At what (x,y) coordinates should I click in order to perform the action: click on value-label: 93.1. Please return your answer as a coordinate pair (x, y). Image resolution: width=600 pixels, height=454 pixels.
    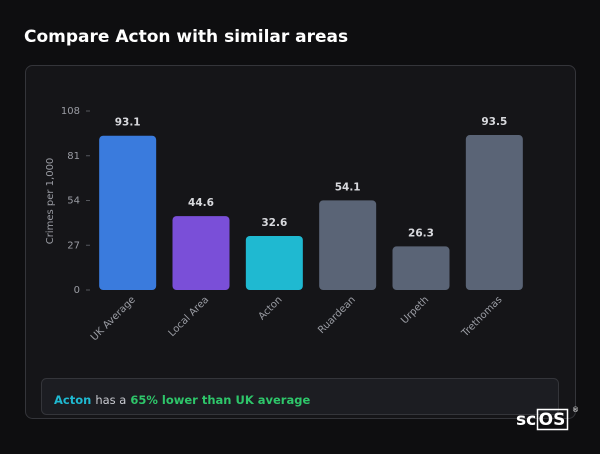
    Looking at the image, I should click on (128, 123).